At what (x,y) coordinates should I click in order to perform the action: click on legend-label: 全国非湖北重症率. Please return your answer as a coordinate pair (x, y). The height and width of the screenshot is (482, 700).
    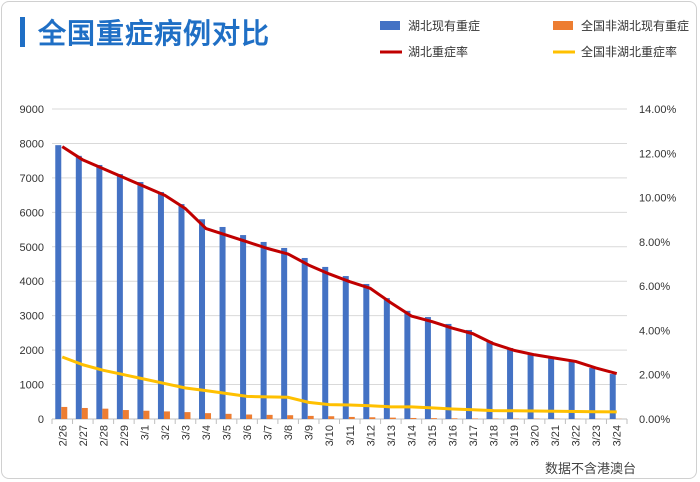
    Looking at the image, I should click on (629, 51).